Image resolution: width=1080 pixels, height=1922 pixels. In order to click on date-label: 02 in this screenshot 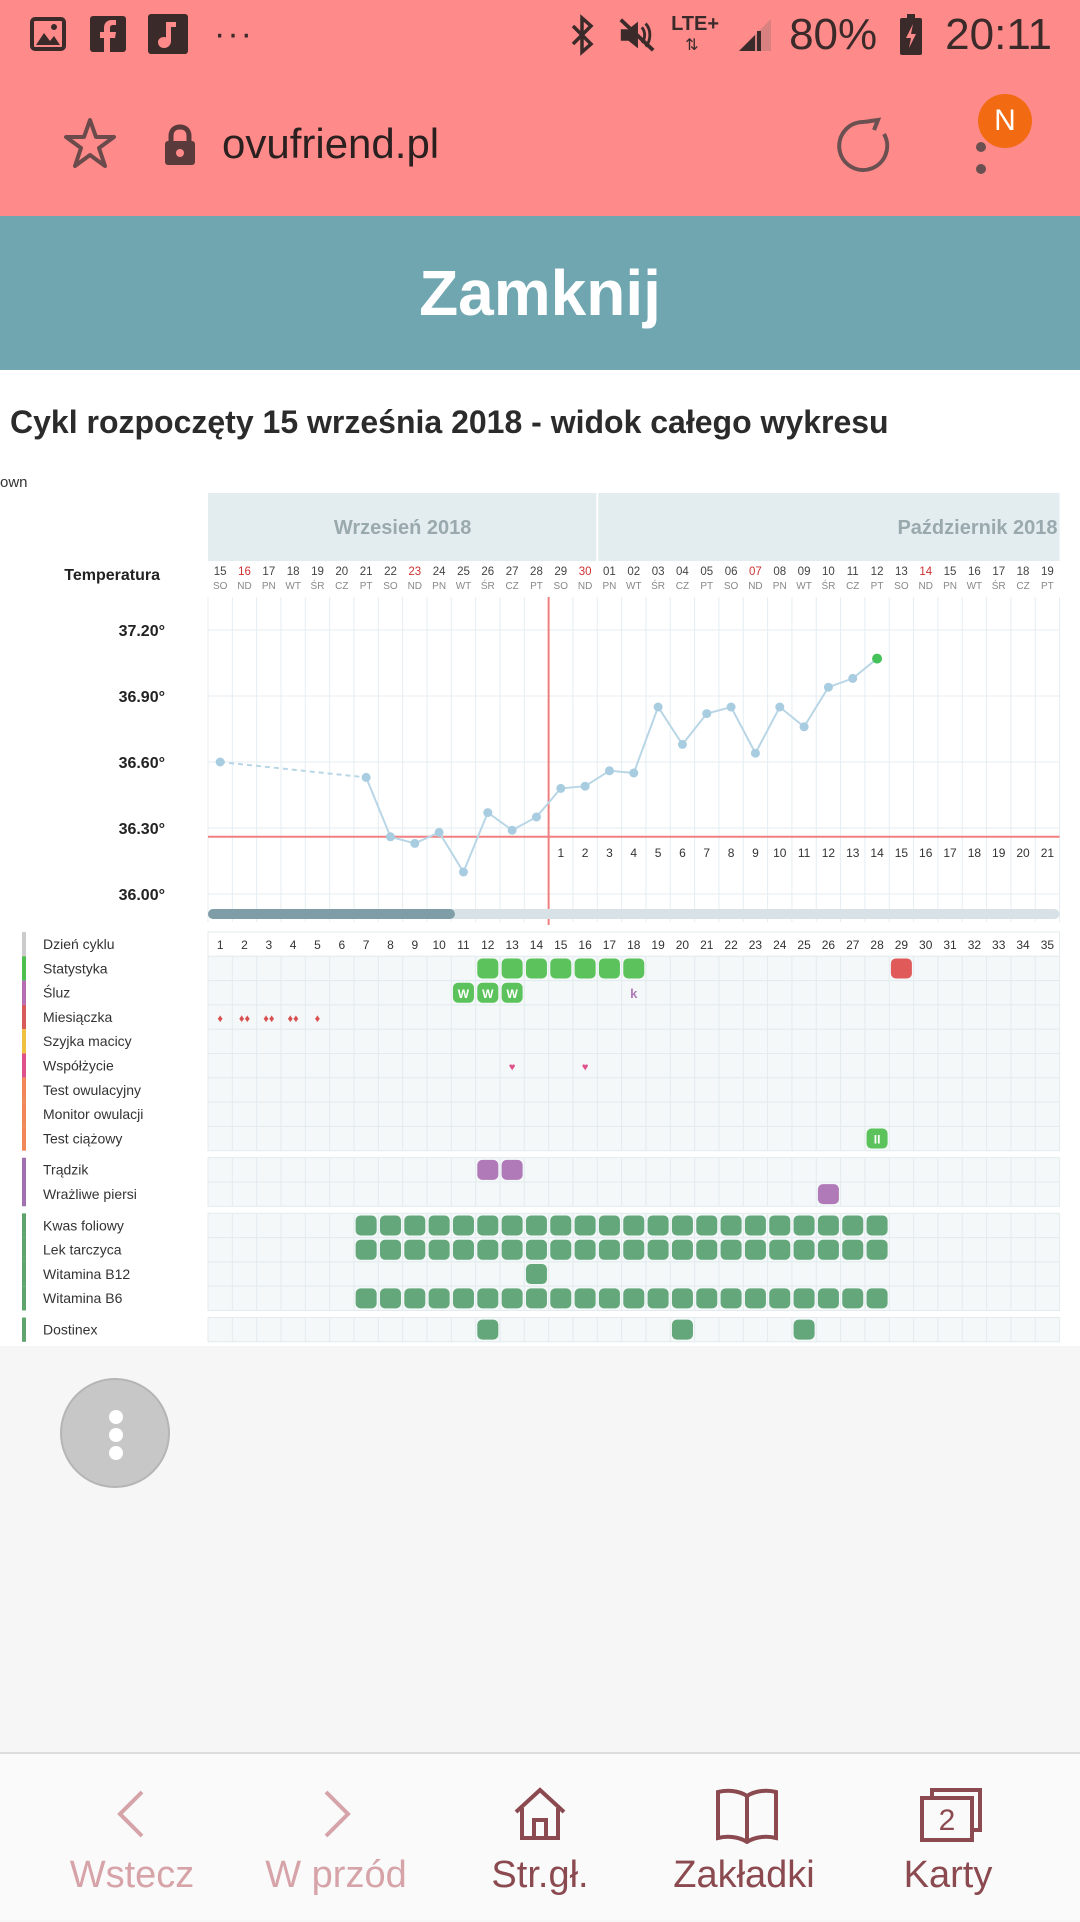, I will do `click(633, 572)`.